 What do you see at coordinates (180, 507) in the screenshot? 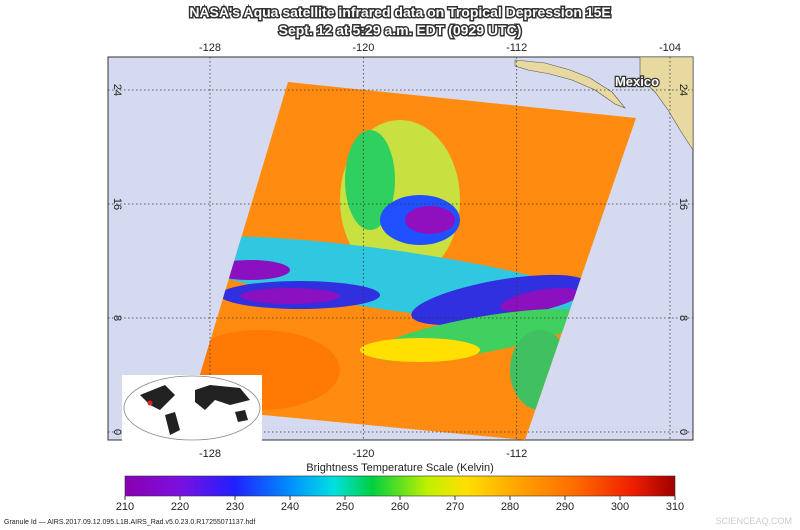
I see `colorbar-tick-label: 220` at bounding box center [180, 507].